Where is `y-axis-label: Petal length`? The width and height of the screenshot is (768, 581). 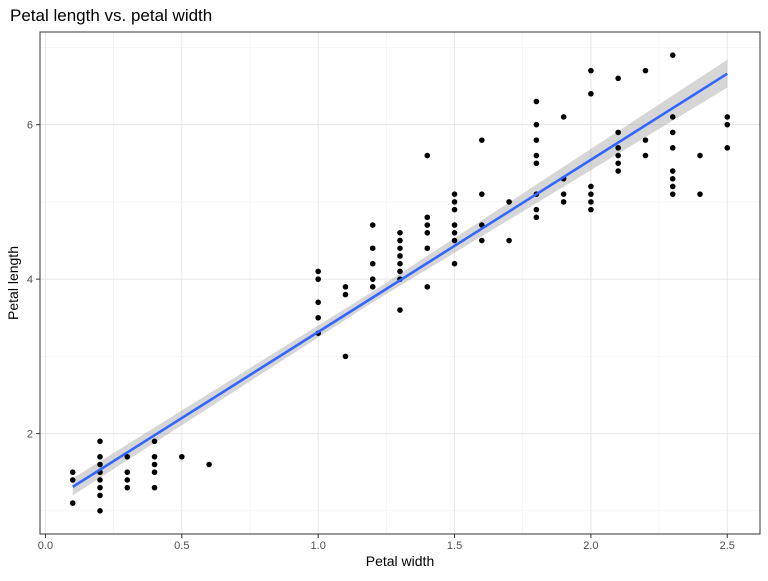 y-axis-label: Petal length is located at coordinates (13, 283).